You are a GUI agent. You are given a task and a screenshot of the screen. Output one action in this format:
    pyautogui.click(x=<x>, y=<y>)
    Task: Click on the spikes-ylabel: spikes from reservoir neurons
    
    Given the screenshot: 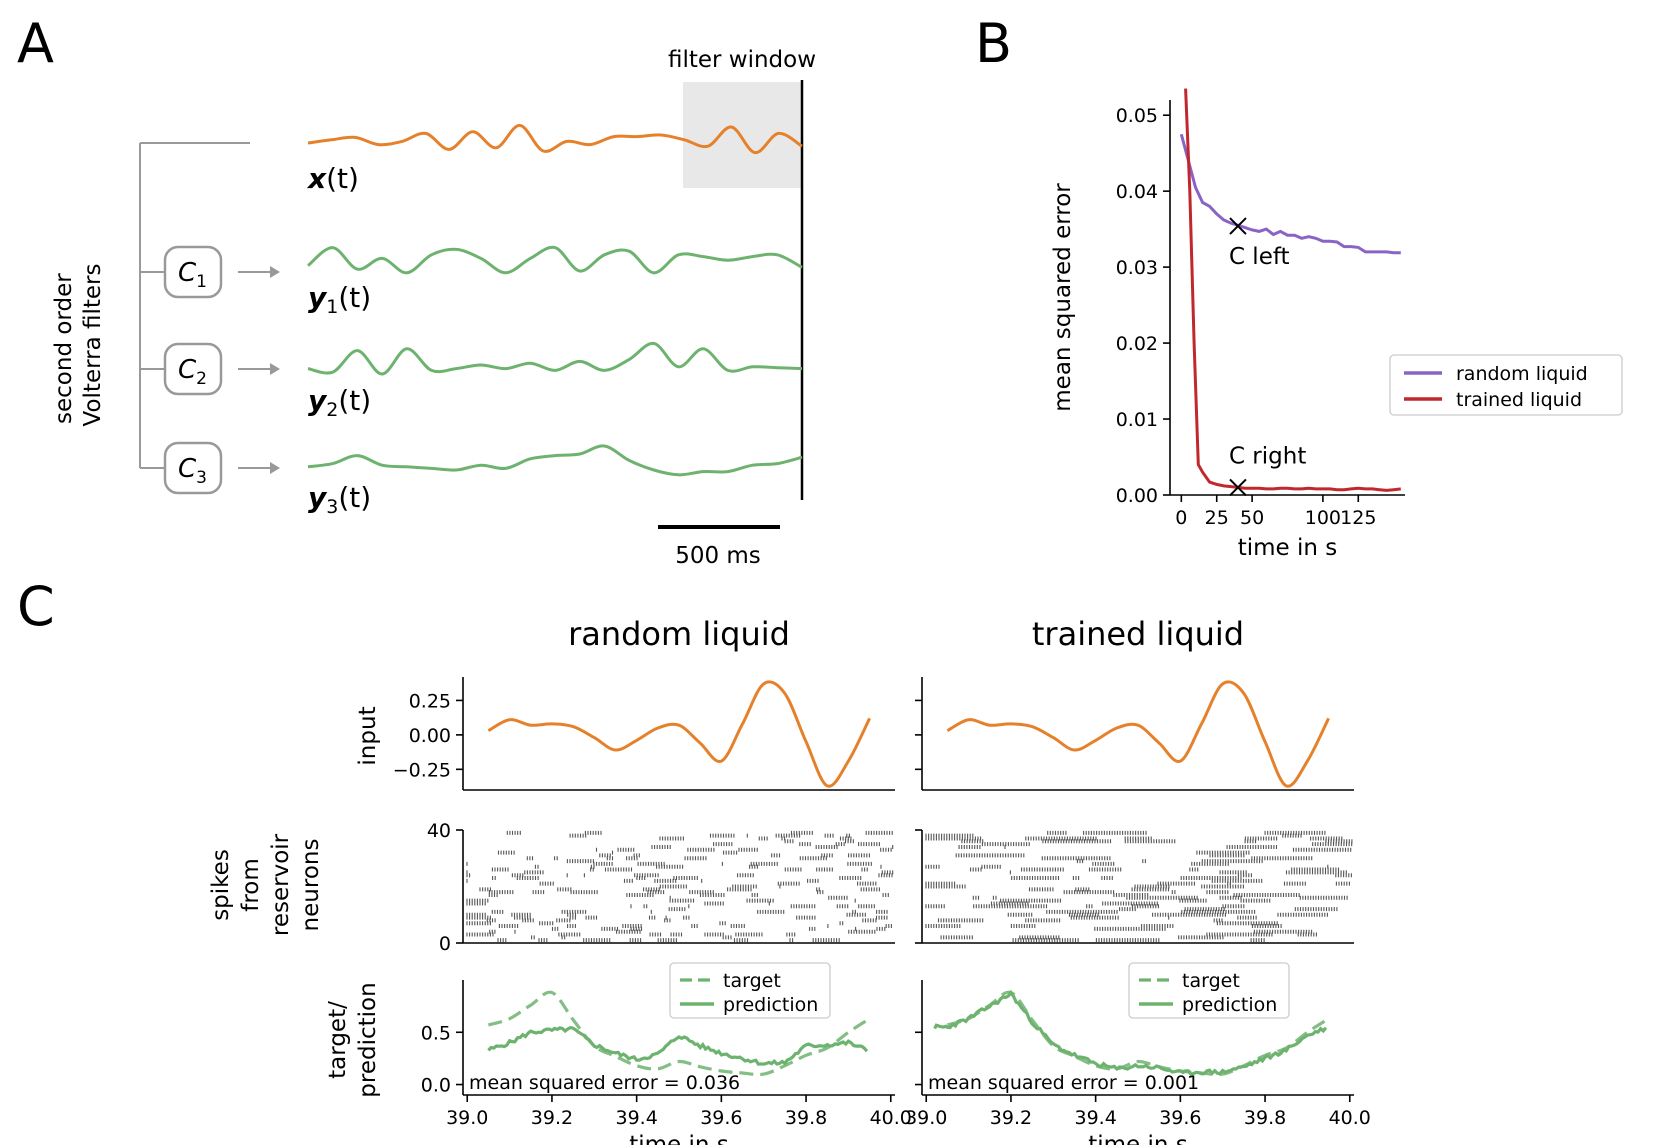 What is the action you would take?
    pyautogui.click(x=266, y=884)
    